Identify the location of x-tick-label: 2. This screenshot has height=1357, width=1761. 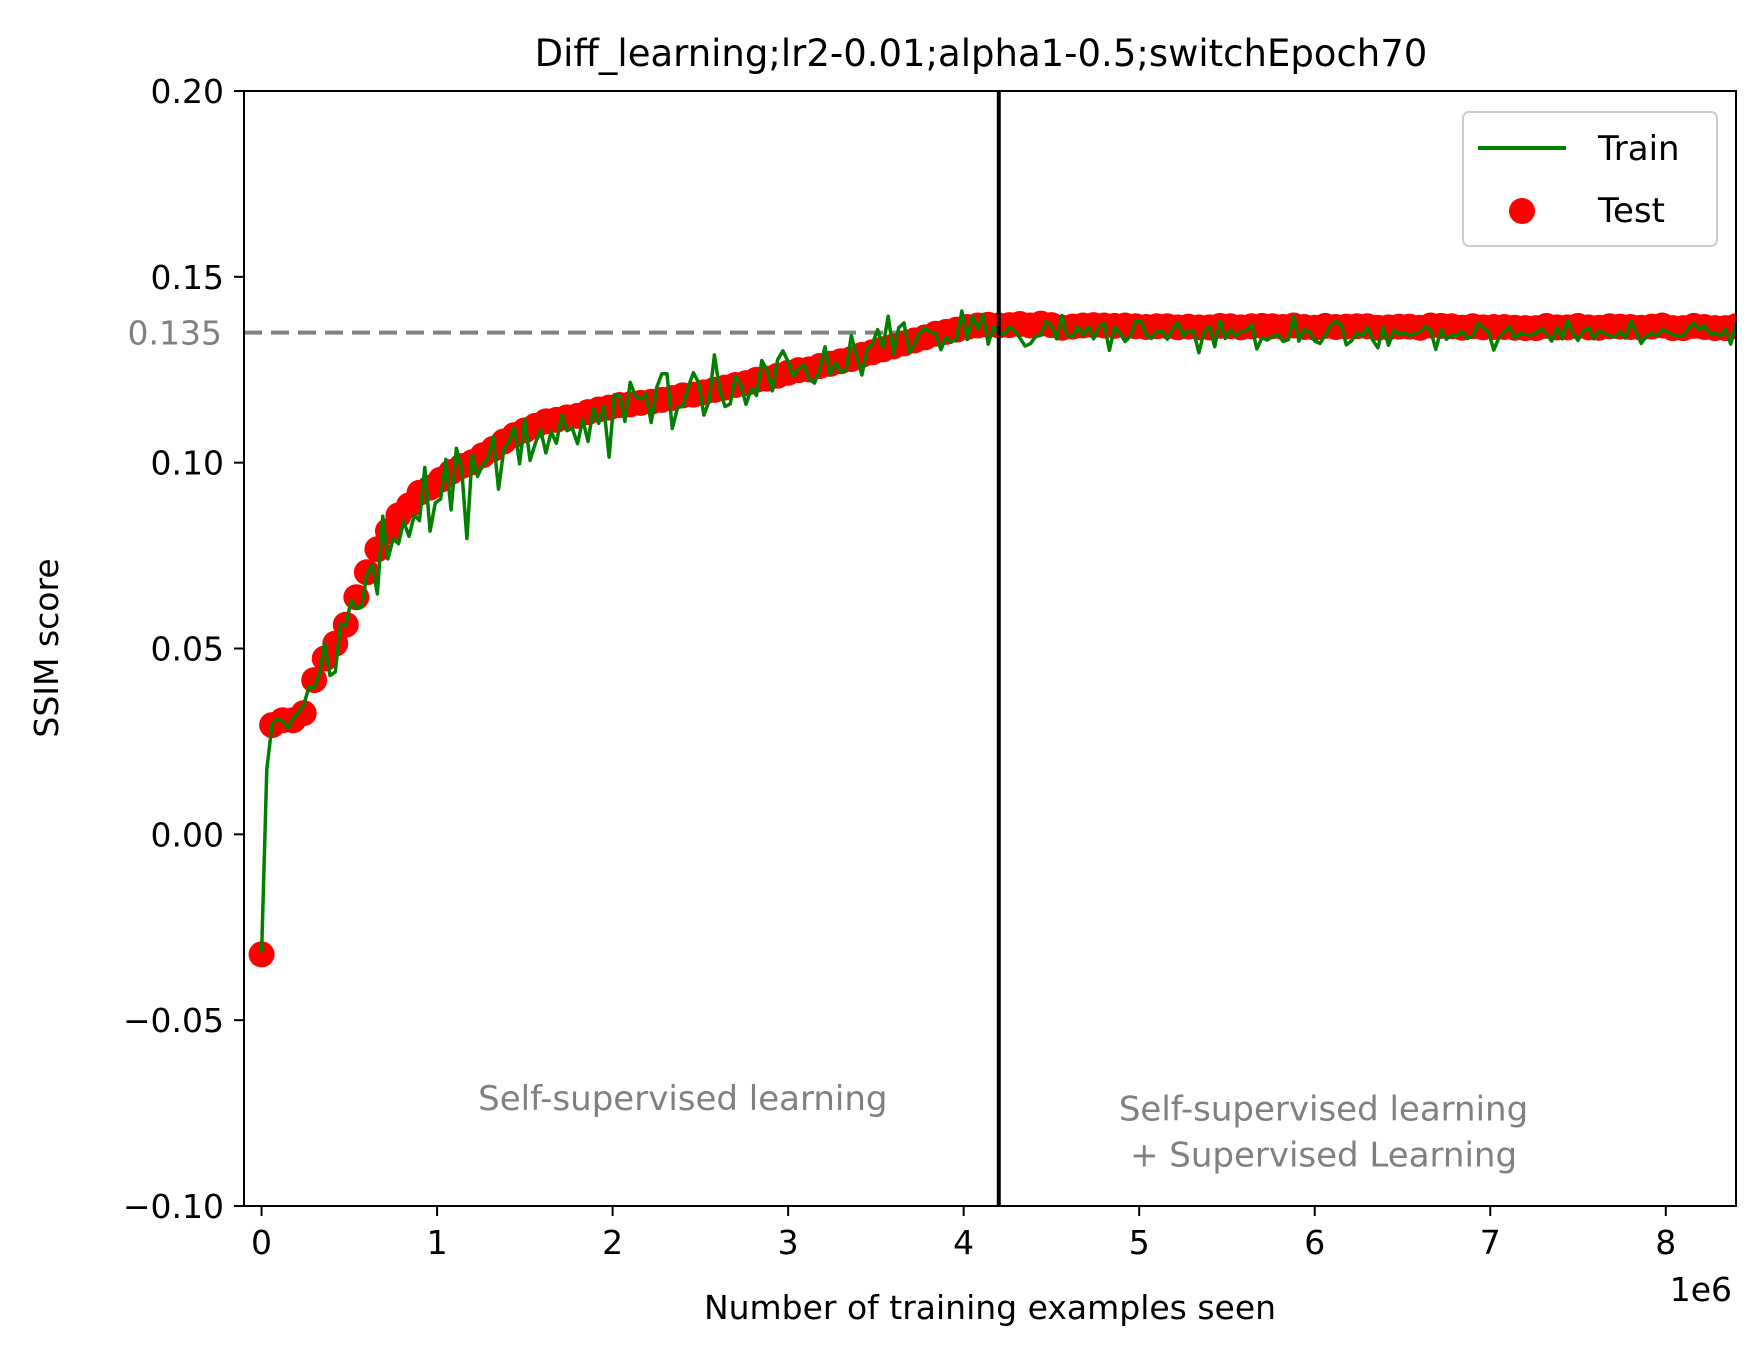
(612, 1242).